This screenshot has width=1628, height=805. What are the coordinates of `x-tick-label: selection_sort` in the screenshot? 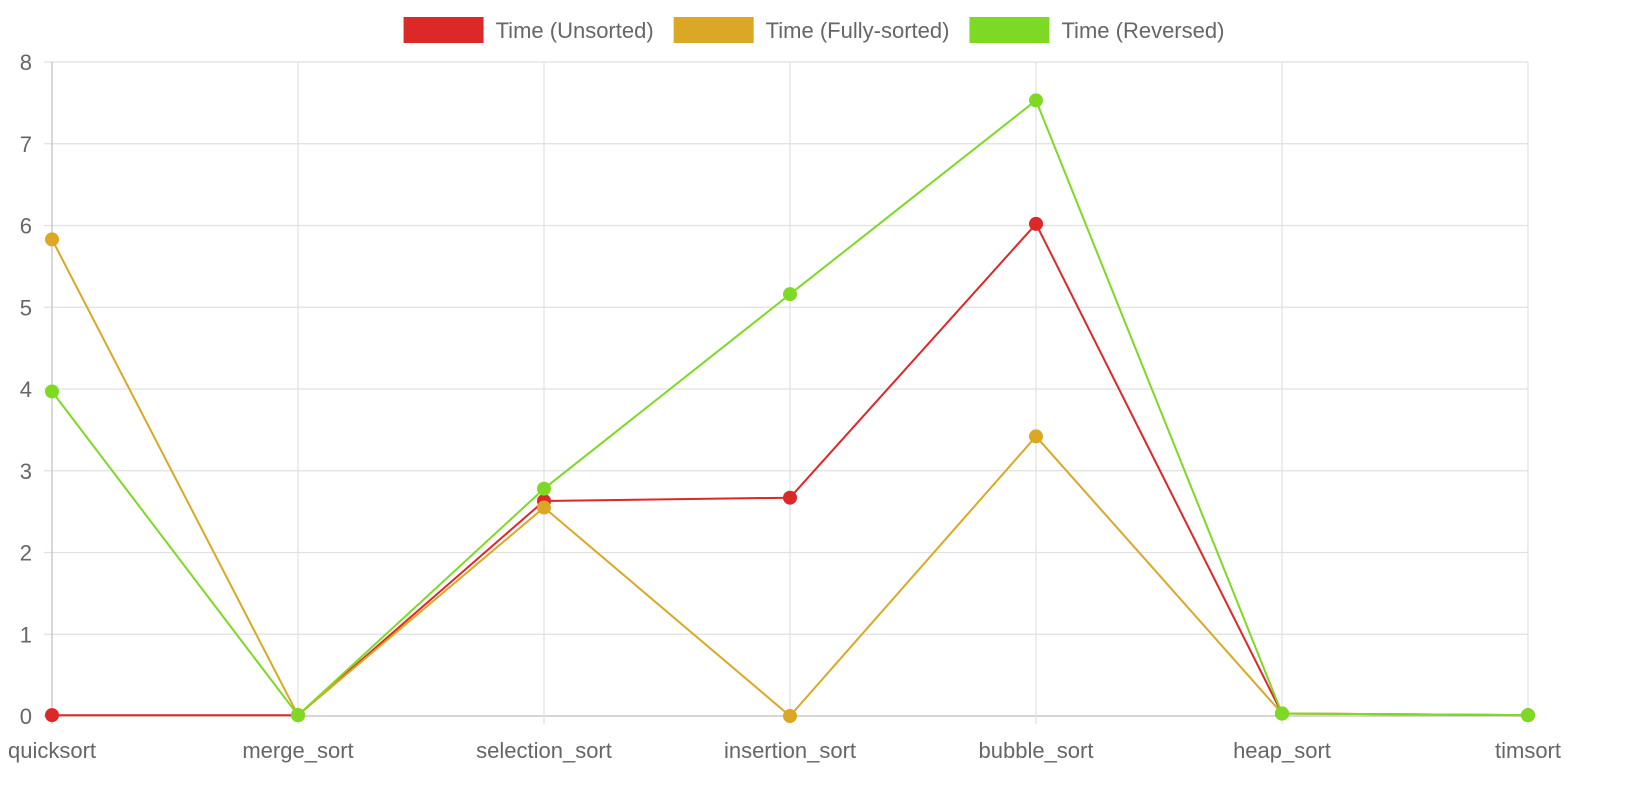 It's located at (544, 750).